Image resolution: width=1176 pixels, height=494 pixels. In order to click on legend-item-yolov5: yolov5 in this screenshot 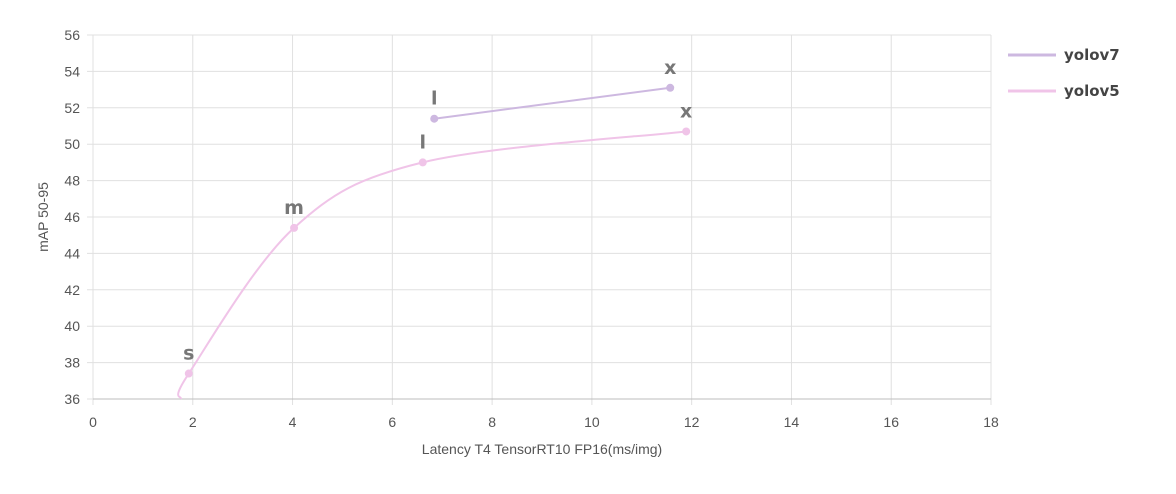, I will do `click(1064, 91)`.